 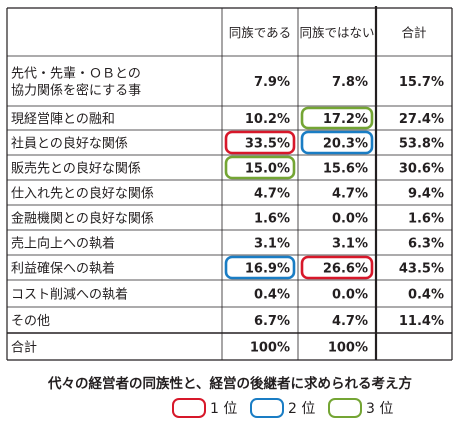 What do you see at coordinates (30, 321) in the screenshot?
I see `row-label: その他` at bounding box center [30, 321].